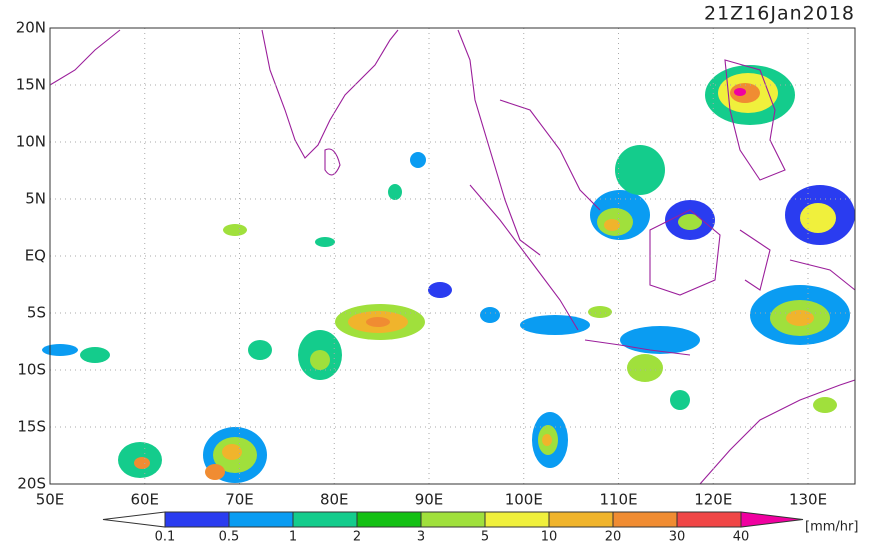 This screenshot has width=880, height=544. Describe the element at coordinates (713, 500) in the screenshot. I see `lon-label: 120E` at that location.